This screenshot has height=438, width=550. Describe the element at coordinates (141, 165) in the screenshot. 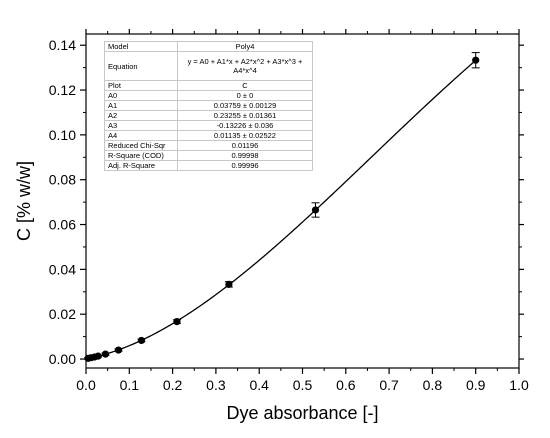

I see `fit-table-key: Adj. R-Square` at that location.